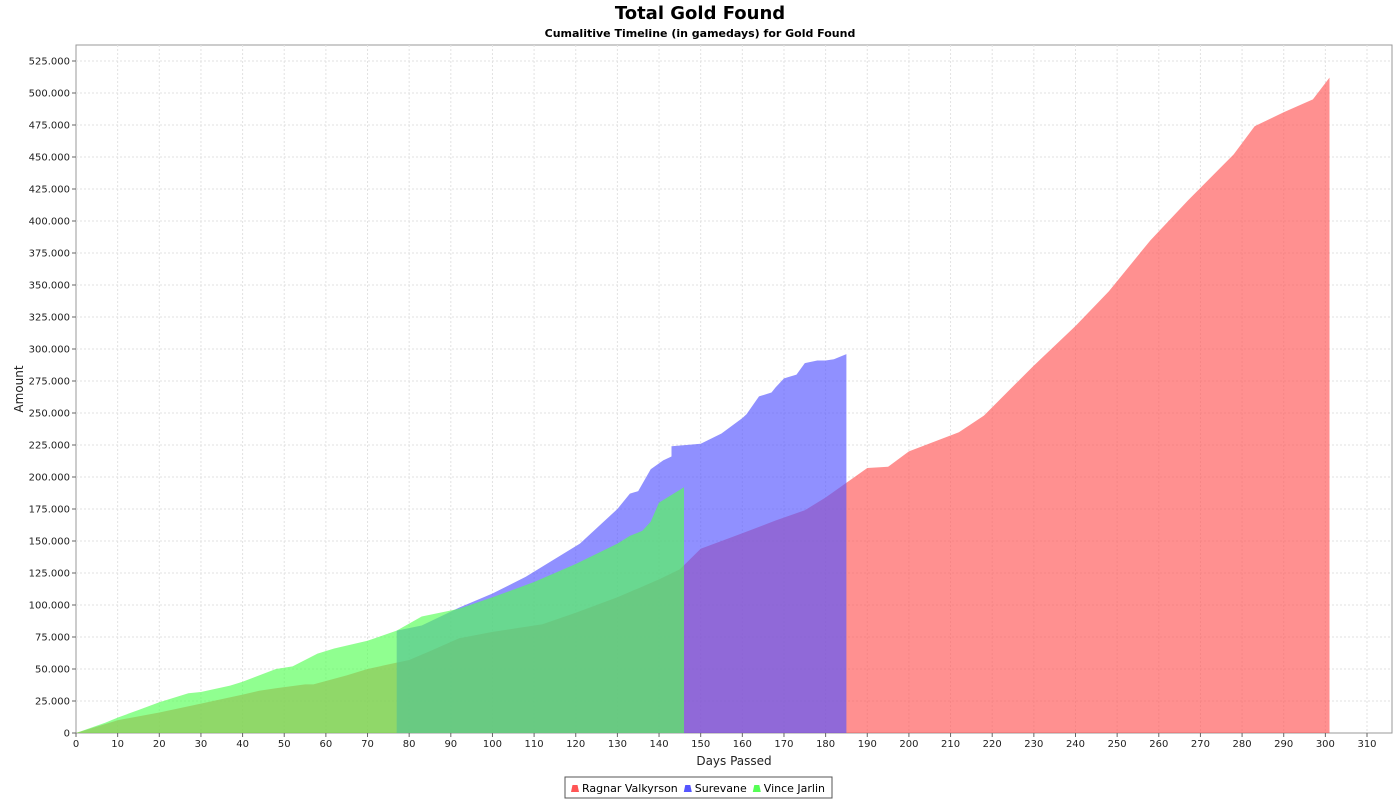  I want to click on y-tick-label: 275.000, so click(49, 382).